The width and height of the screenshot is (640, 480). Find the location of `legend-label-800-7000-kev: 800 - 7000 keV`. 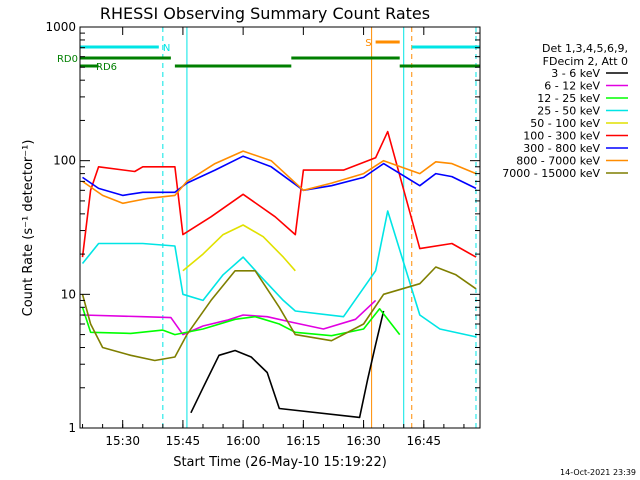

legend-label-800-7000-kev: 800 - 7000 keV is located at coordinates (558, 161).